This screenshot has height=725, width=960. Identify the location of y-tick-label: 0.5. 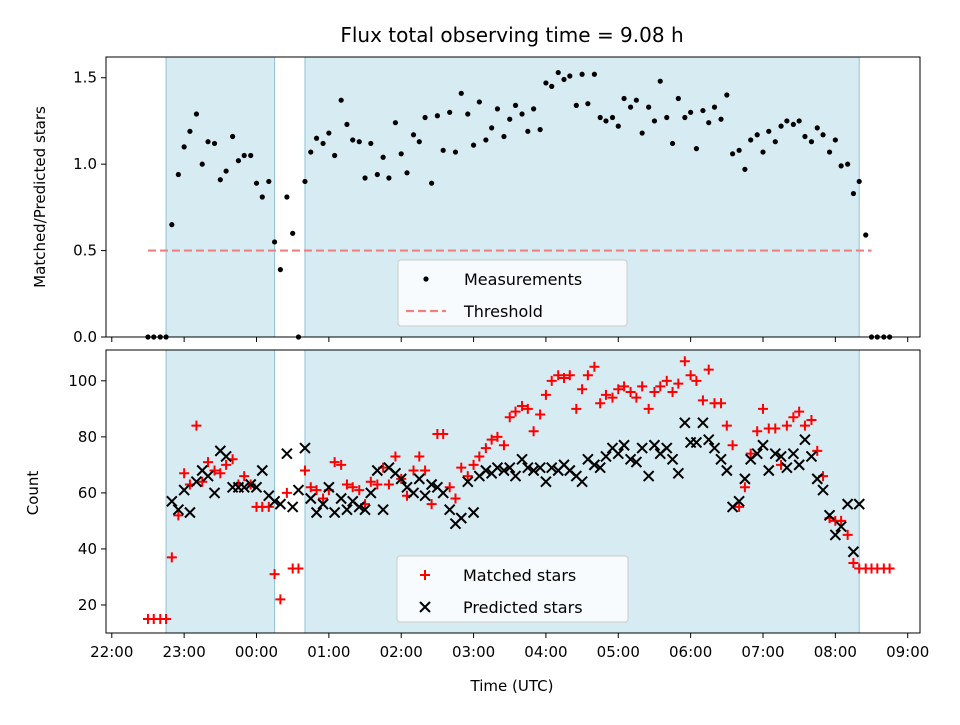
(85, 251).